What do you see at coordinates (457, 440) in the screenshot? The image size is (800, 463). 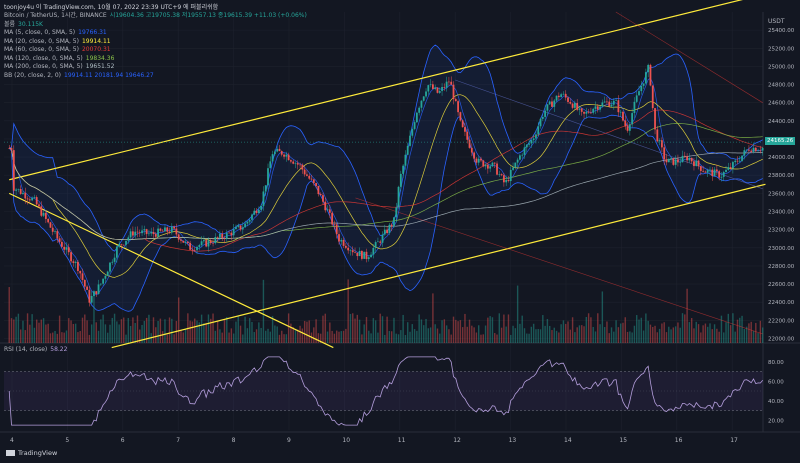 I see `time-tick-label: 12` at bounding box center [457, 440].